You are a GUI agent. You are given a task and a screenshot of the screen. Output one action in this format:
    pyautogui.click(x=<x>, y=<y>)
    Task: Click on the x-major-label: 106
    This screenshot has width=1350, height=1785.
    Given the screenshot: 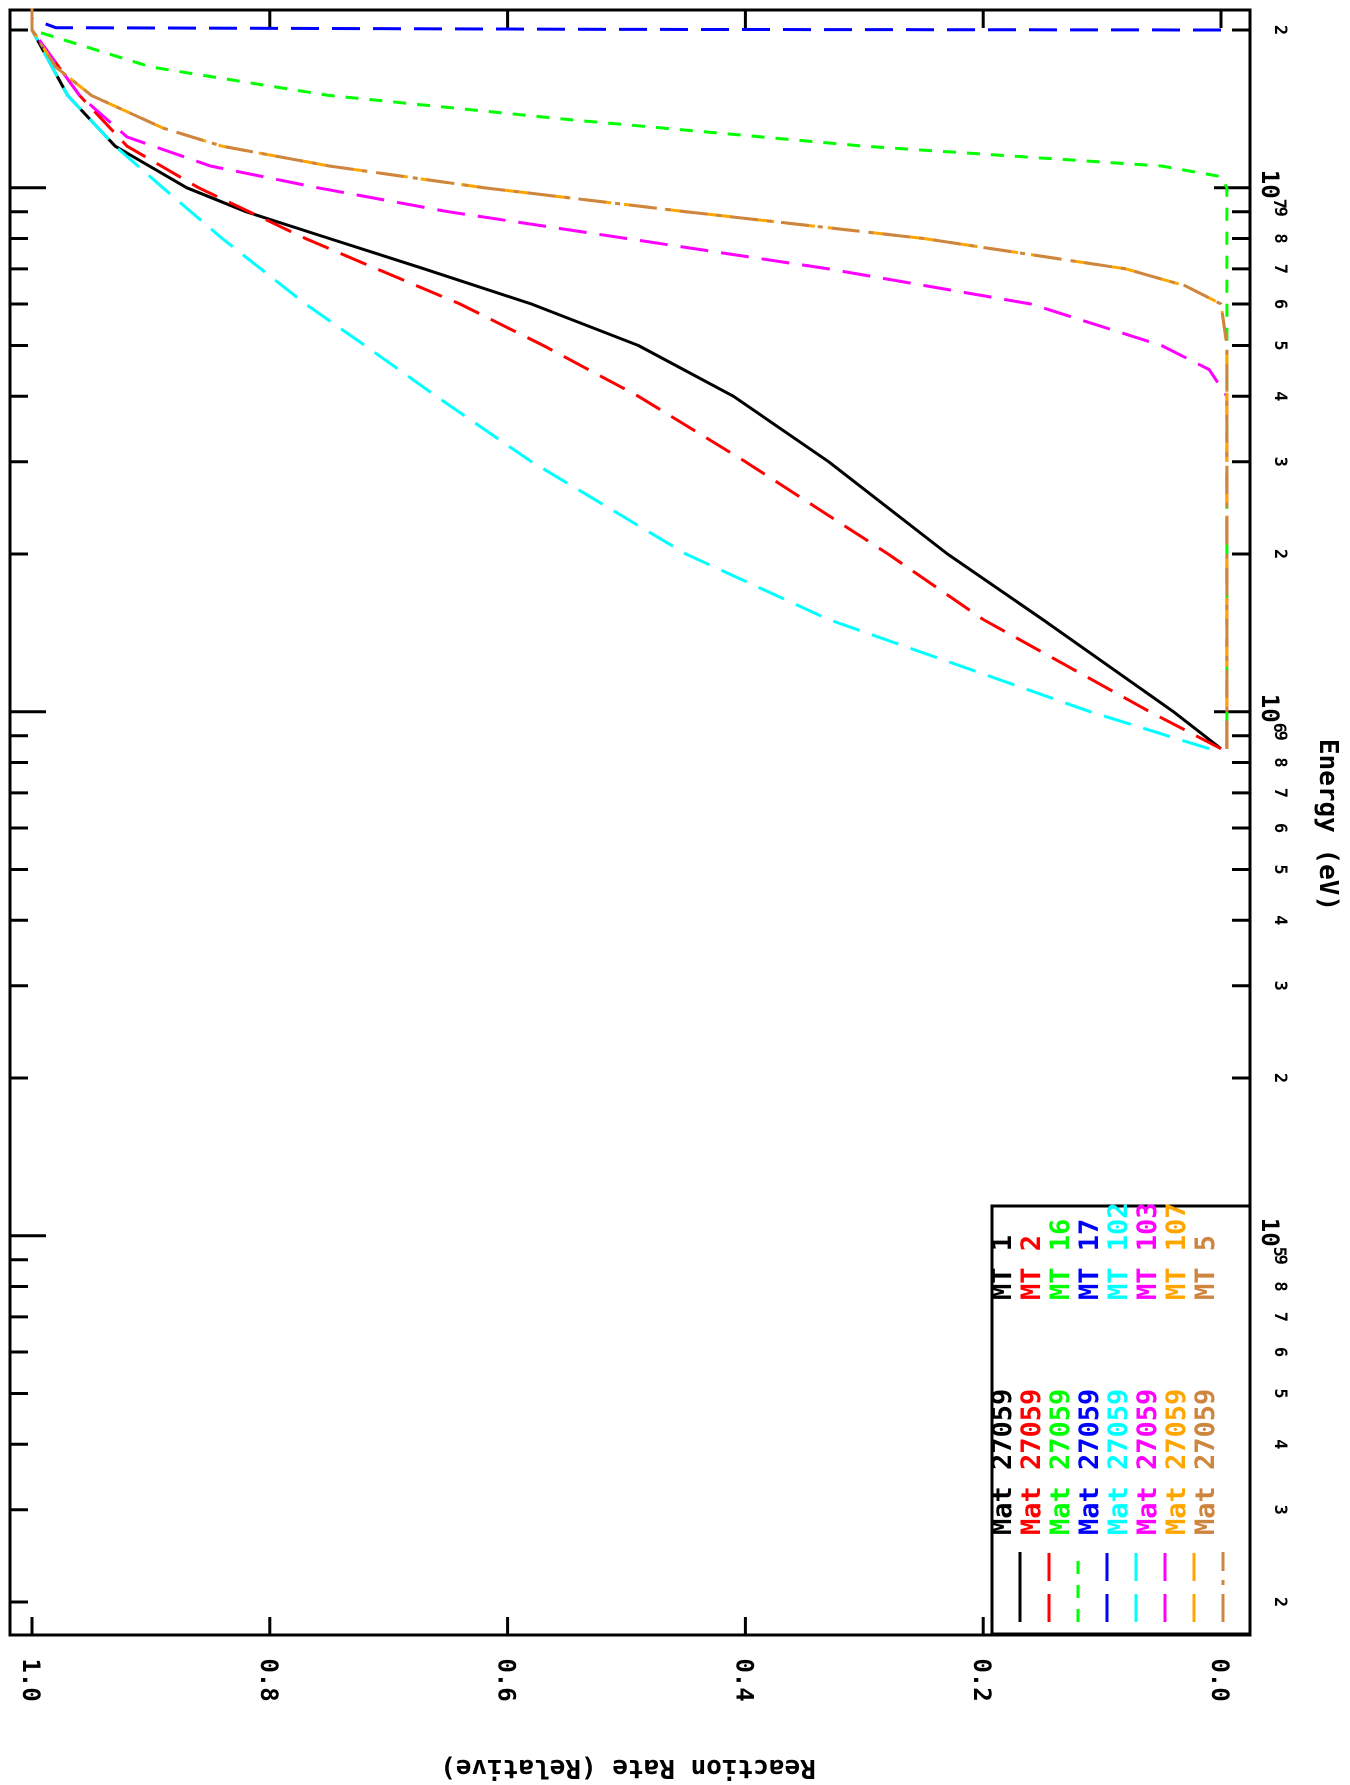 What is the action you would take?
    pyautogui.click(x=1272, y=713)
    